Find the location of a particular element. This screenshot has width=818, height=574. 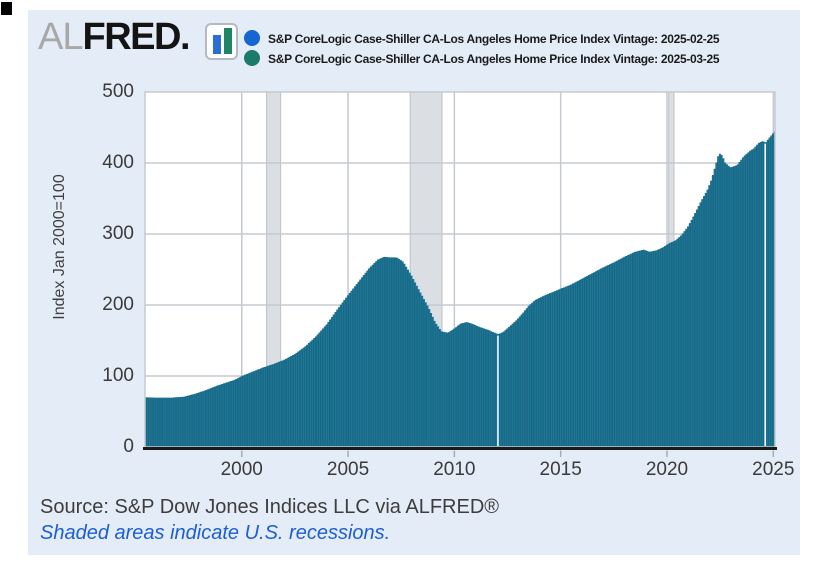

y-tick-label: 200 is located at coordinates (118, 304).